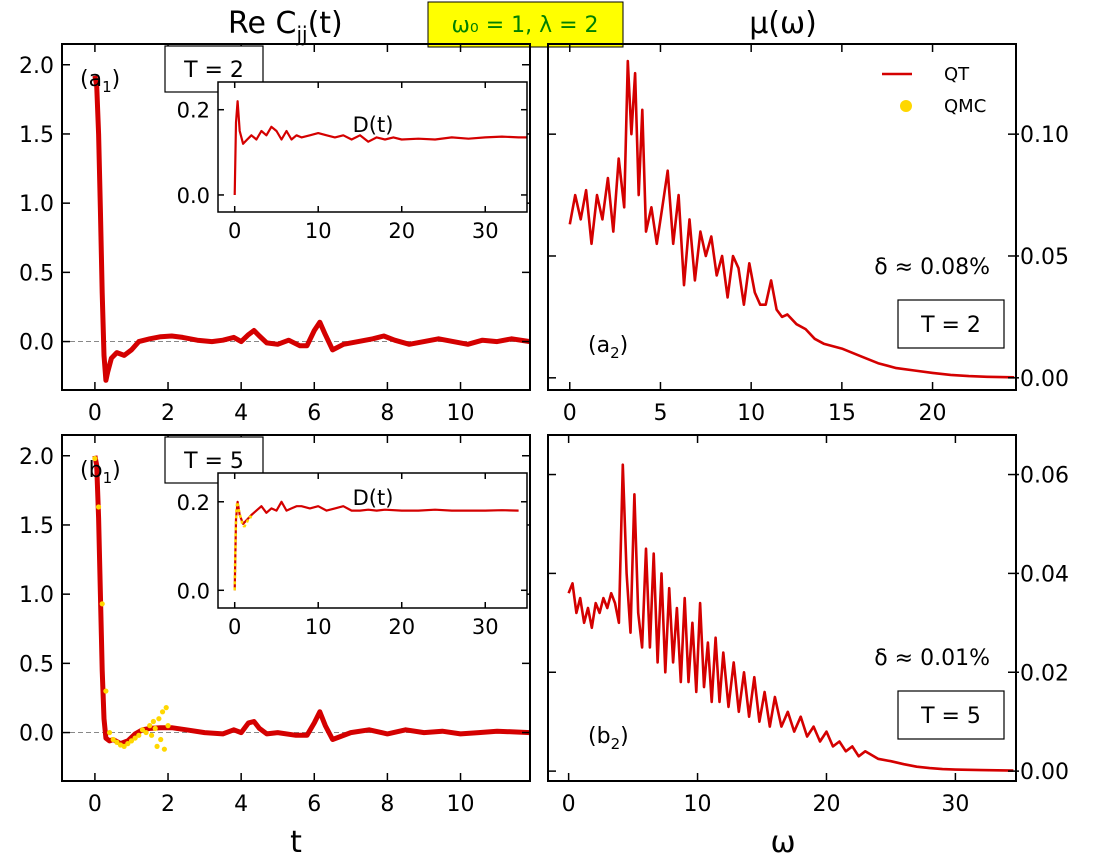  What do you see at coordinates (782, 842) in the screenshot?
I see `x-axis-label-omega: ω` at bounding box center [782, 842].